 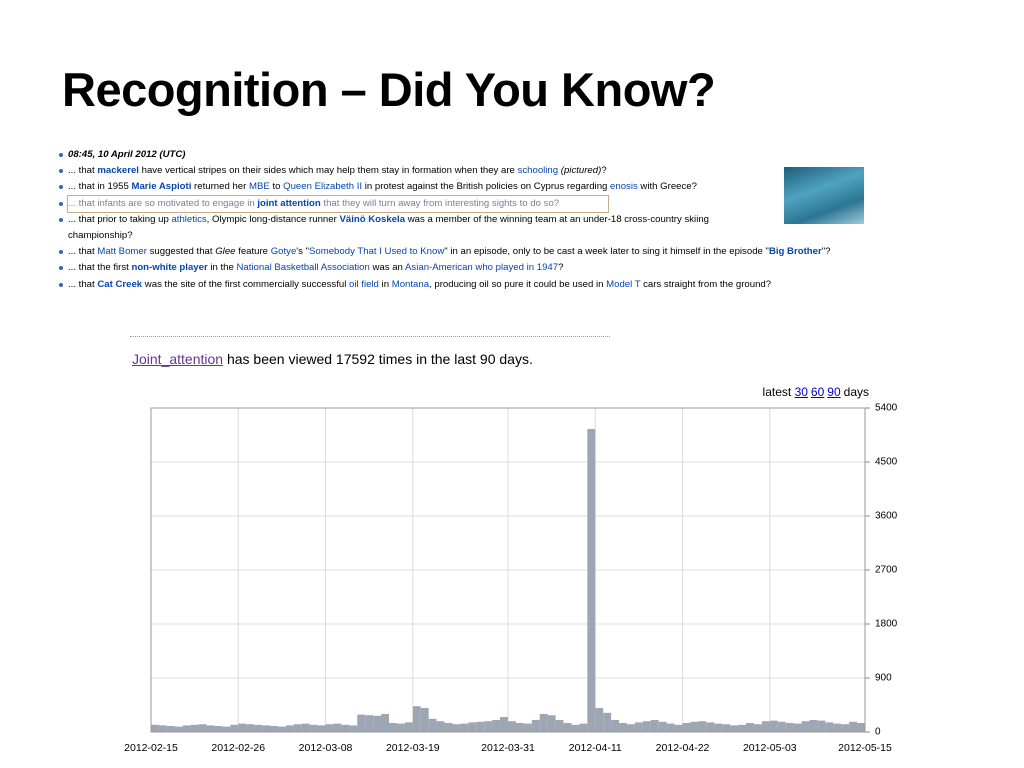 What do you see at coordinates (178, 359) in the screenshot?
I see `article-link: Joint_attention` at bounding box center [178, 359].